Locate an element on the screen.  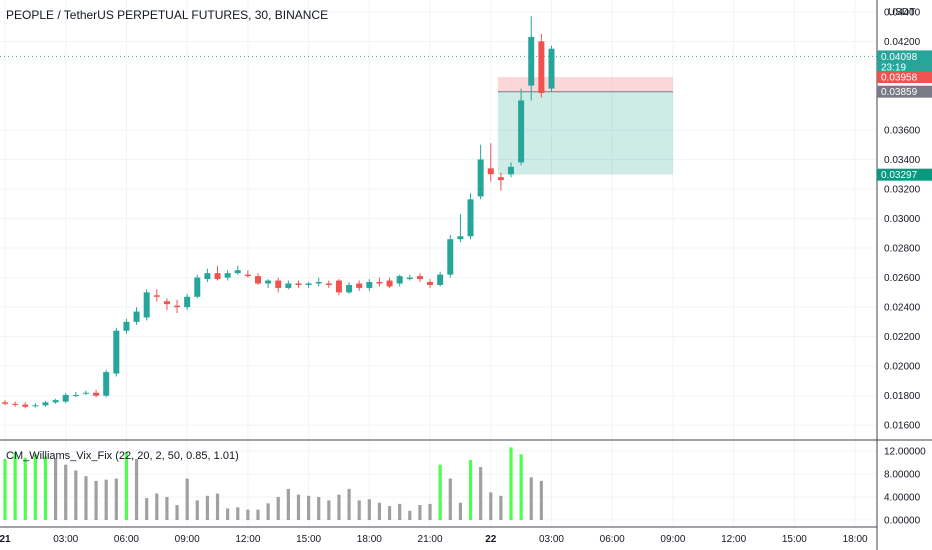
countdown-label: 23:19 is located at coordinates (893, 67).